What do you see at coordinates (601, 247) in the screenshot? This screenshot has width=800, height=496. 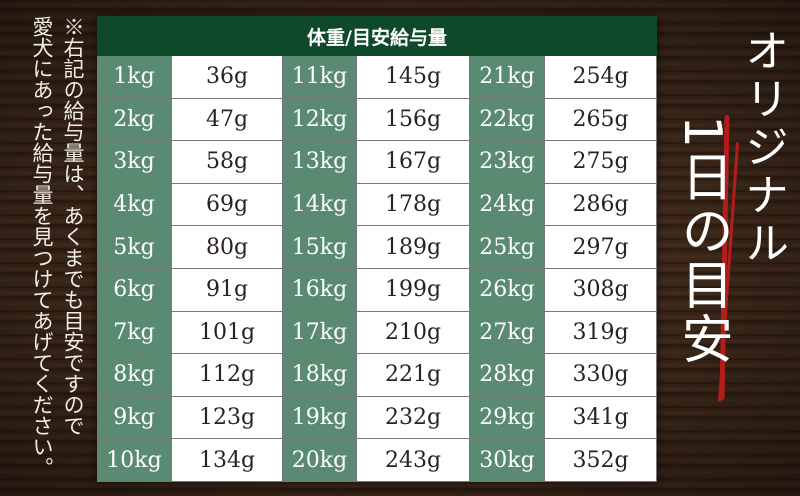 I see `amount-cell: 297g` at bounding box center [601, 247].